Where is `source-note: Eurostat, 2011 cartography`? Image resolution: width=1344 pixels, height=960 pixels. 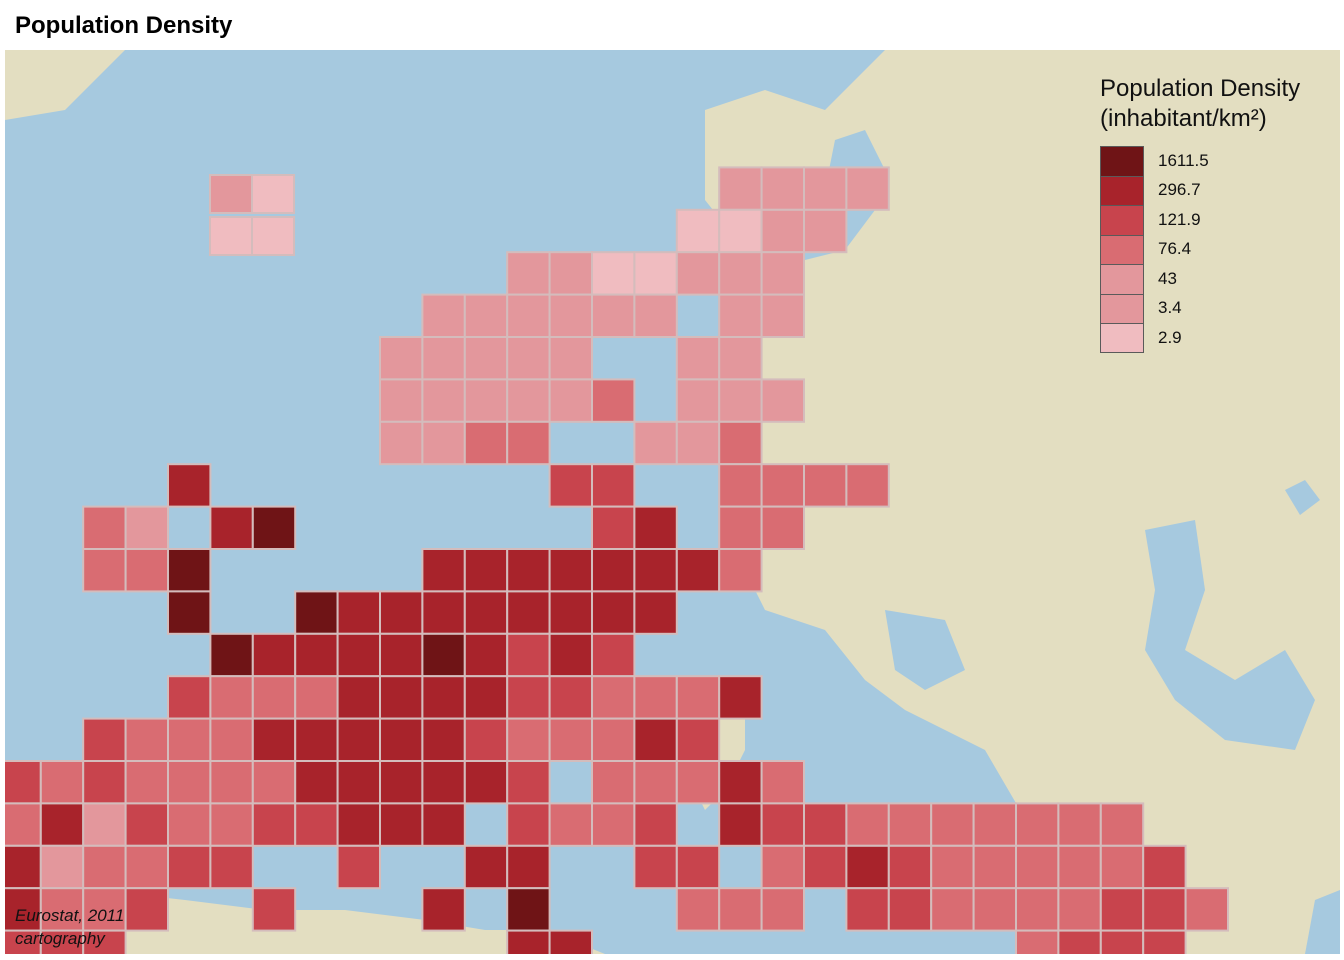
source-note: Eurostat, 2011 cartography is located at coordinates (70, 927).